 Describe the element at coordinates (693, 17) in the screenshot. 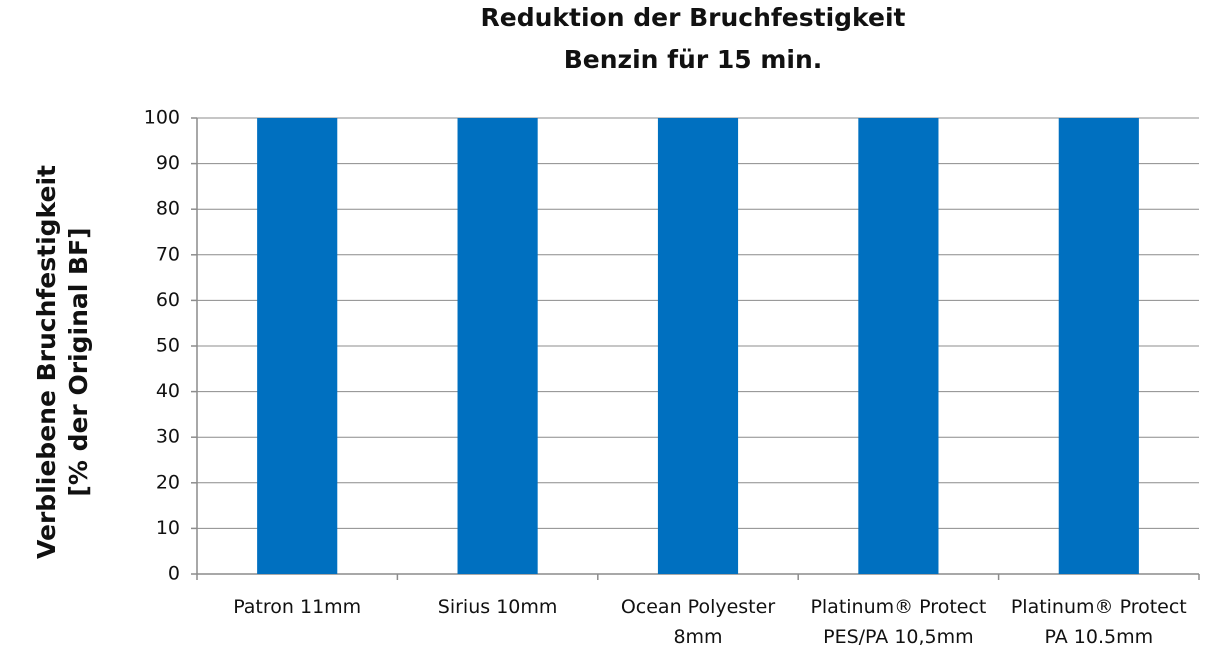

I see `chart-title: Reduktion der Bruchfestigkeit` at that location.